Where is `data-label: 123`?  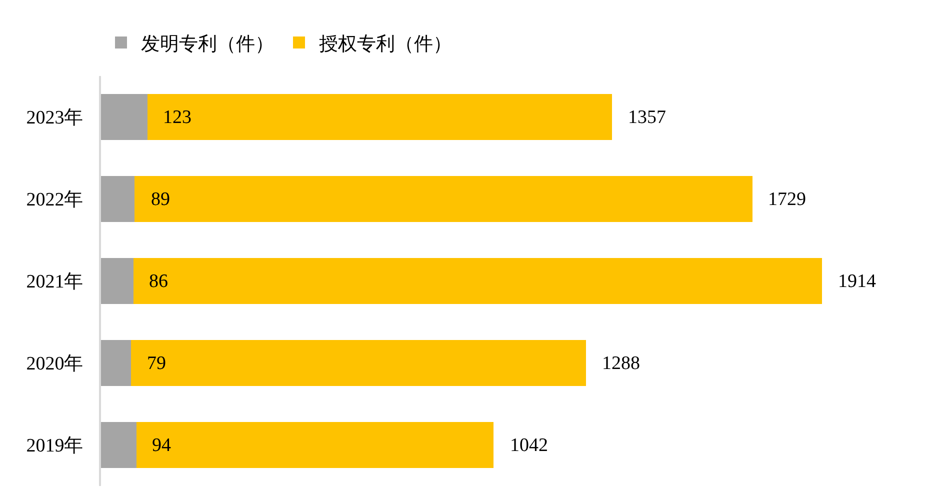 data-label: 123 is located at coordinates (177, 117).